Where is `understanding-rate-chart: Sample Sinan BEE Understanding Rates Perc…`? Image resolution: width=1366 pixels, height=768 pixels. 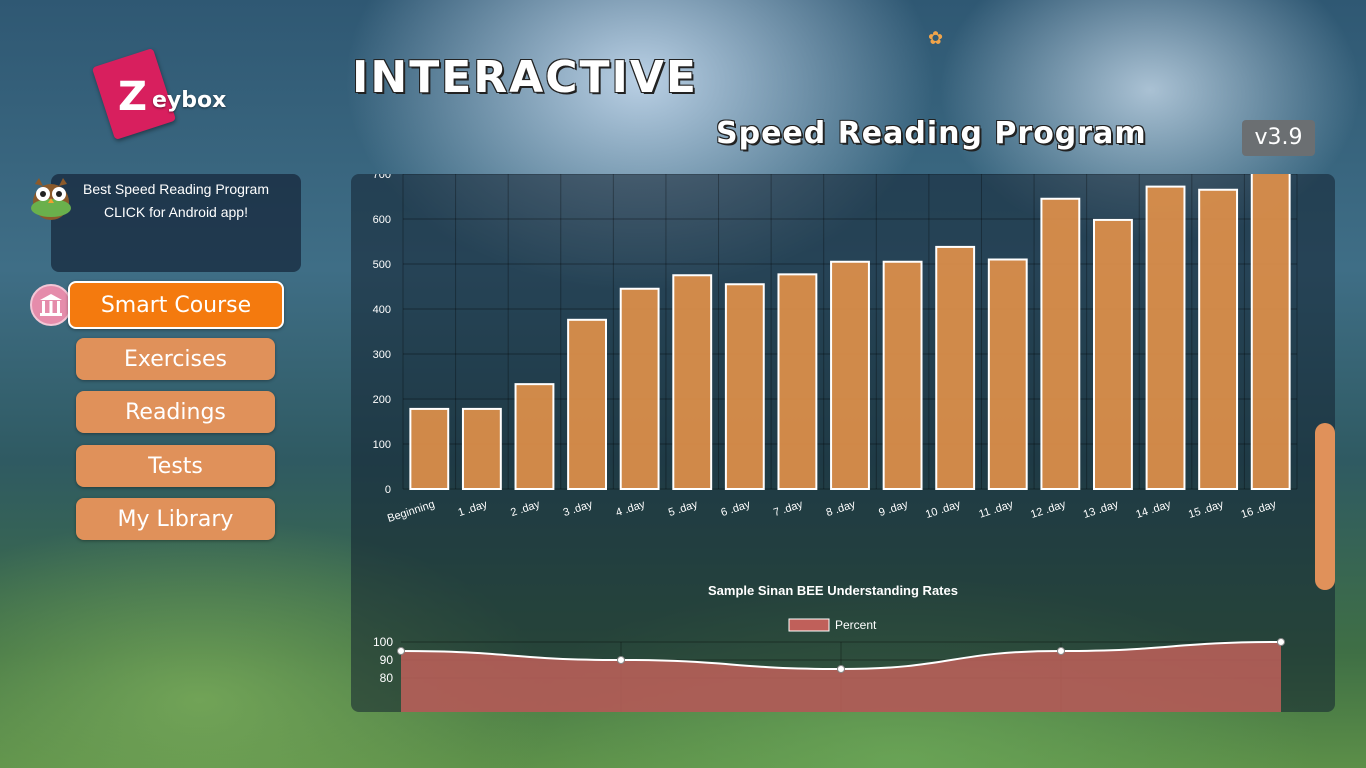
understanding-rate-chart: Sample Sinan BEE Understanding Rates Perc… is located at coordinates (829, 647).